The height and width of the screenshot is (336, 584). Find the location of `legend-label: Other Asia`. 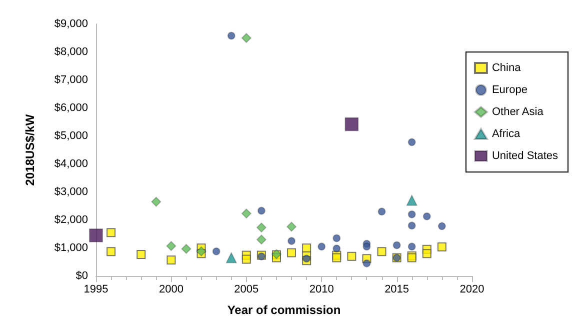

legend-label: Other Asia is located at coordinates (518, 112).